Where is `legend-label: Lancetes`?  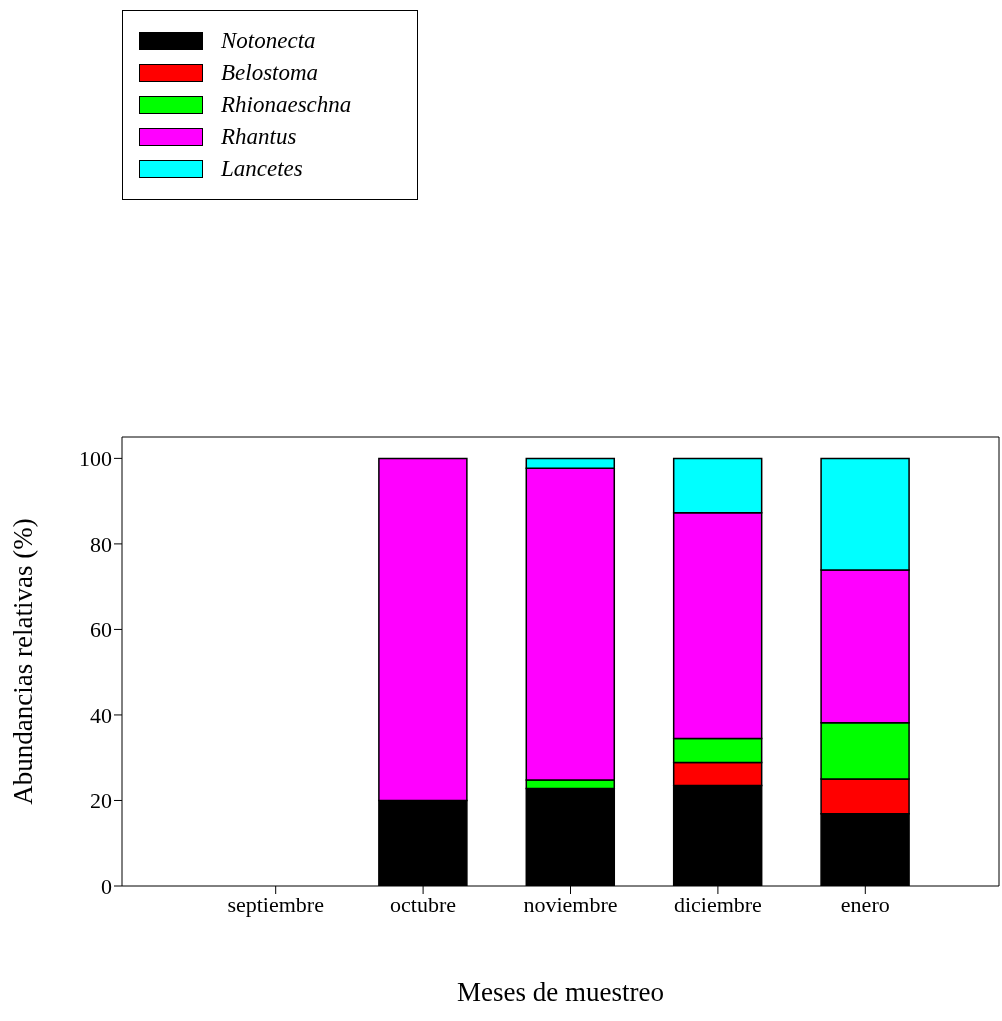
legend-label: Lancetes is located at coordinates (262, 169).